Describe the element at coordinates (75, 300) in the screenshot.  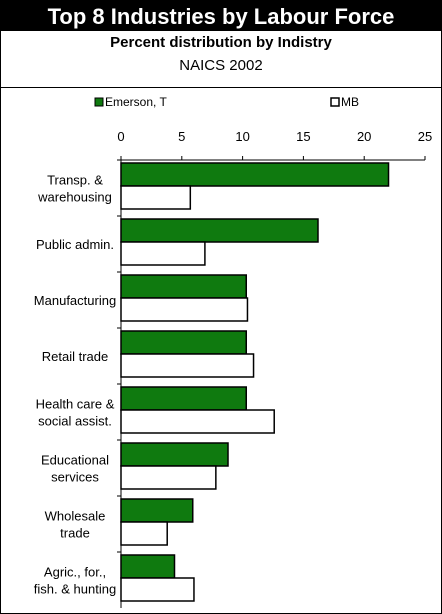
I see `y-category-label: Manufacturing` at that location.